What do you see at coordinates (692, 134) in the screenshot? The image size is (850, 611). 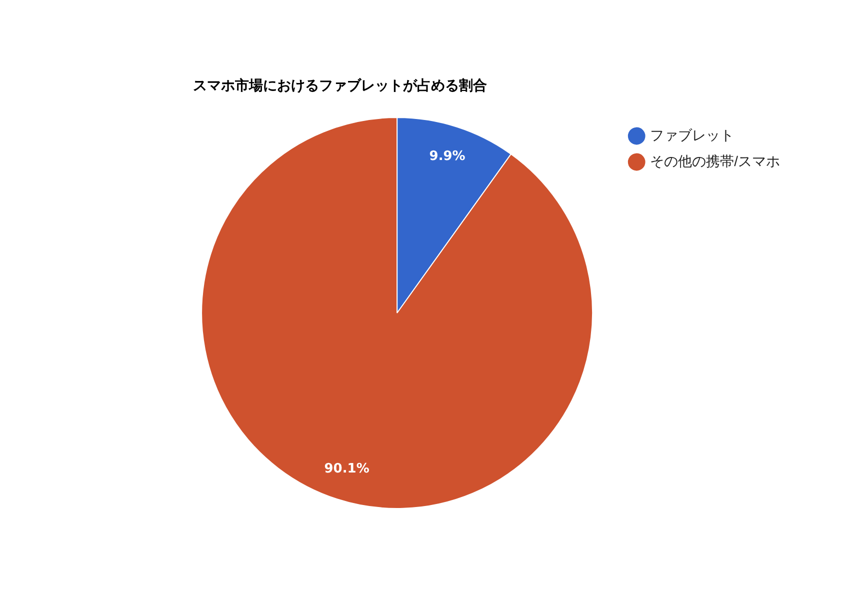 I see `legend-label: ファブレット` at bounding box center [692, 134].